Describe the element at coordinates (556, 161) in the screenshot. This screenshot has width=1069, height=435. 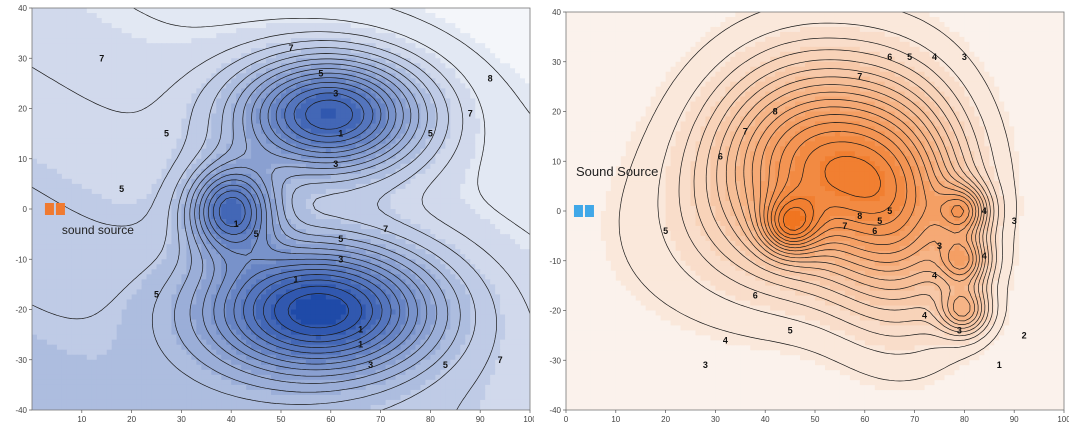
I see `right-y-tick-label: 10` at that location.